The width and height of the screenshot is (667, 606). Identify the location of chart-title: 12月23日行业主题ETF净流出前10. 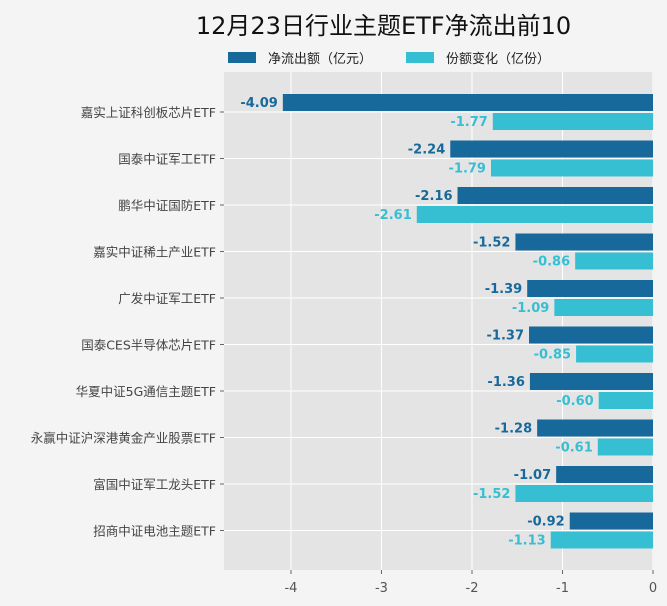
(383, 26).